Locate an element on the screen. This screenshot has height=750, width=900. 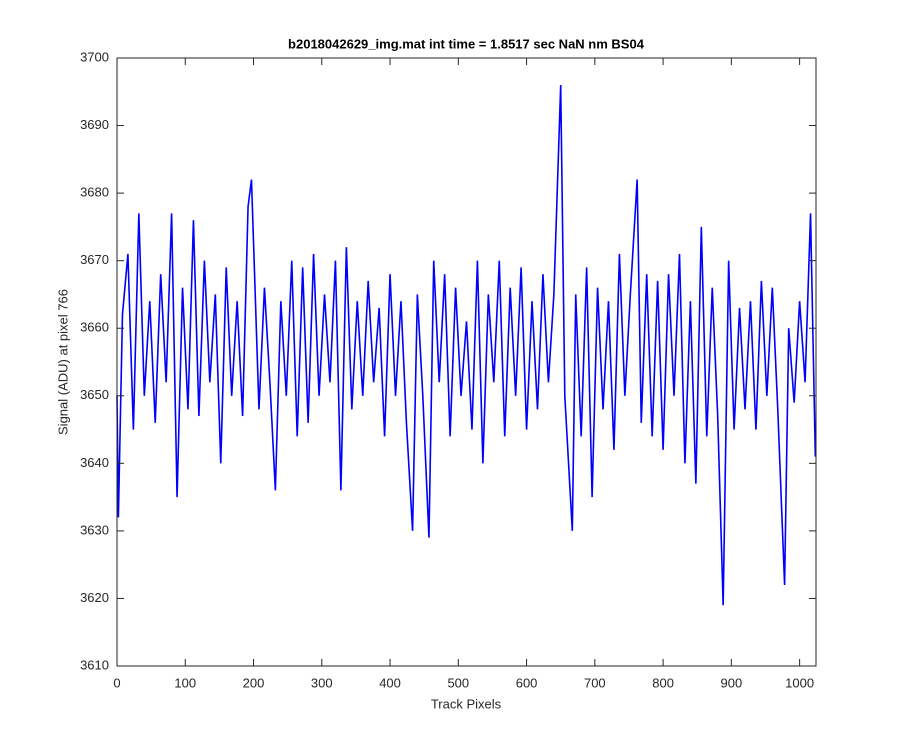
y-tick-label: 3670 is located at coordinates (94, 259).